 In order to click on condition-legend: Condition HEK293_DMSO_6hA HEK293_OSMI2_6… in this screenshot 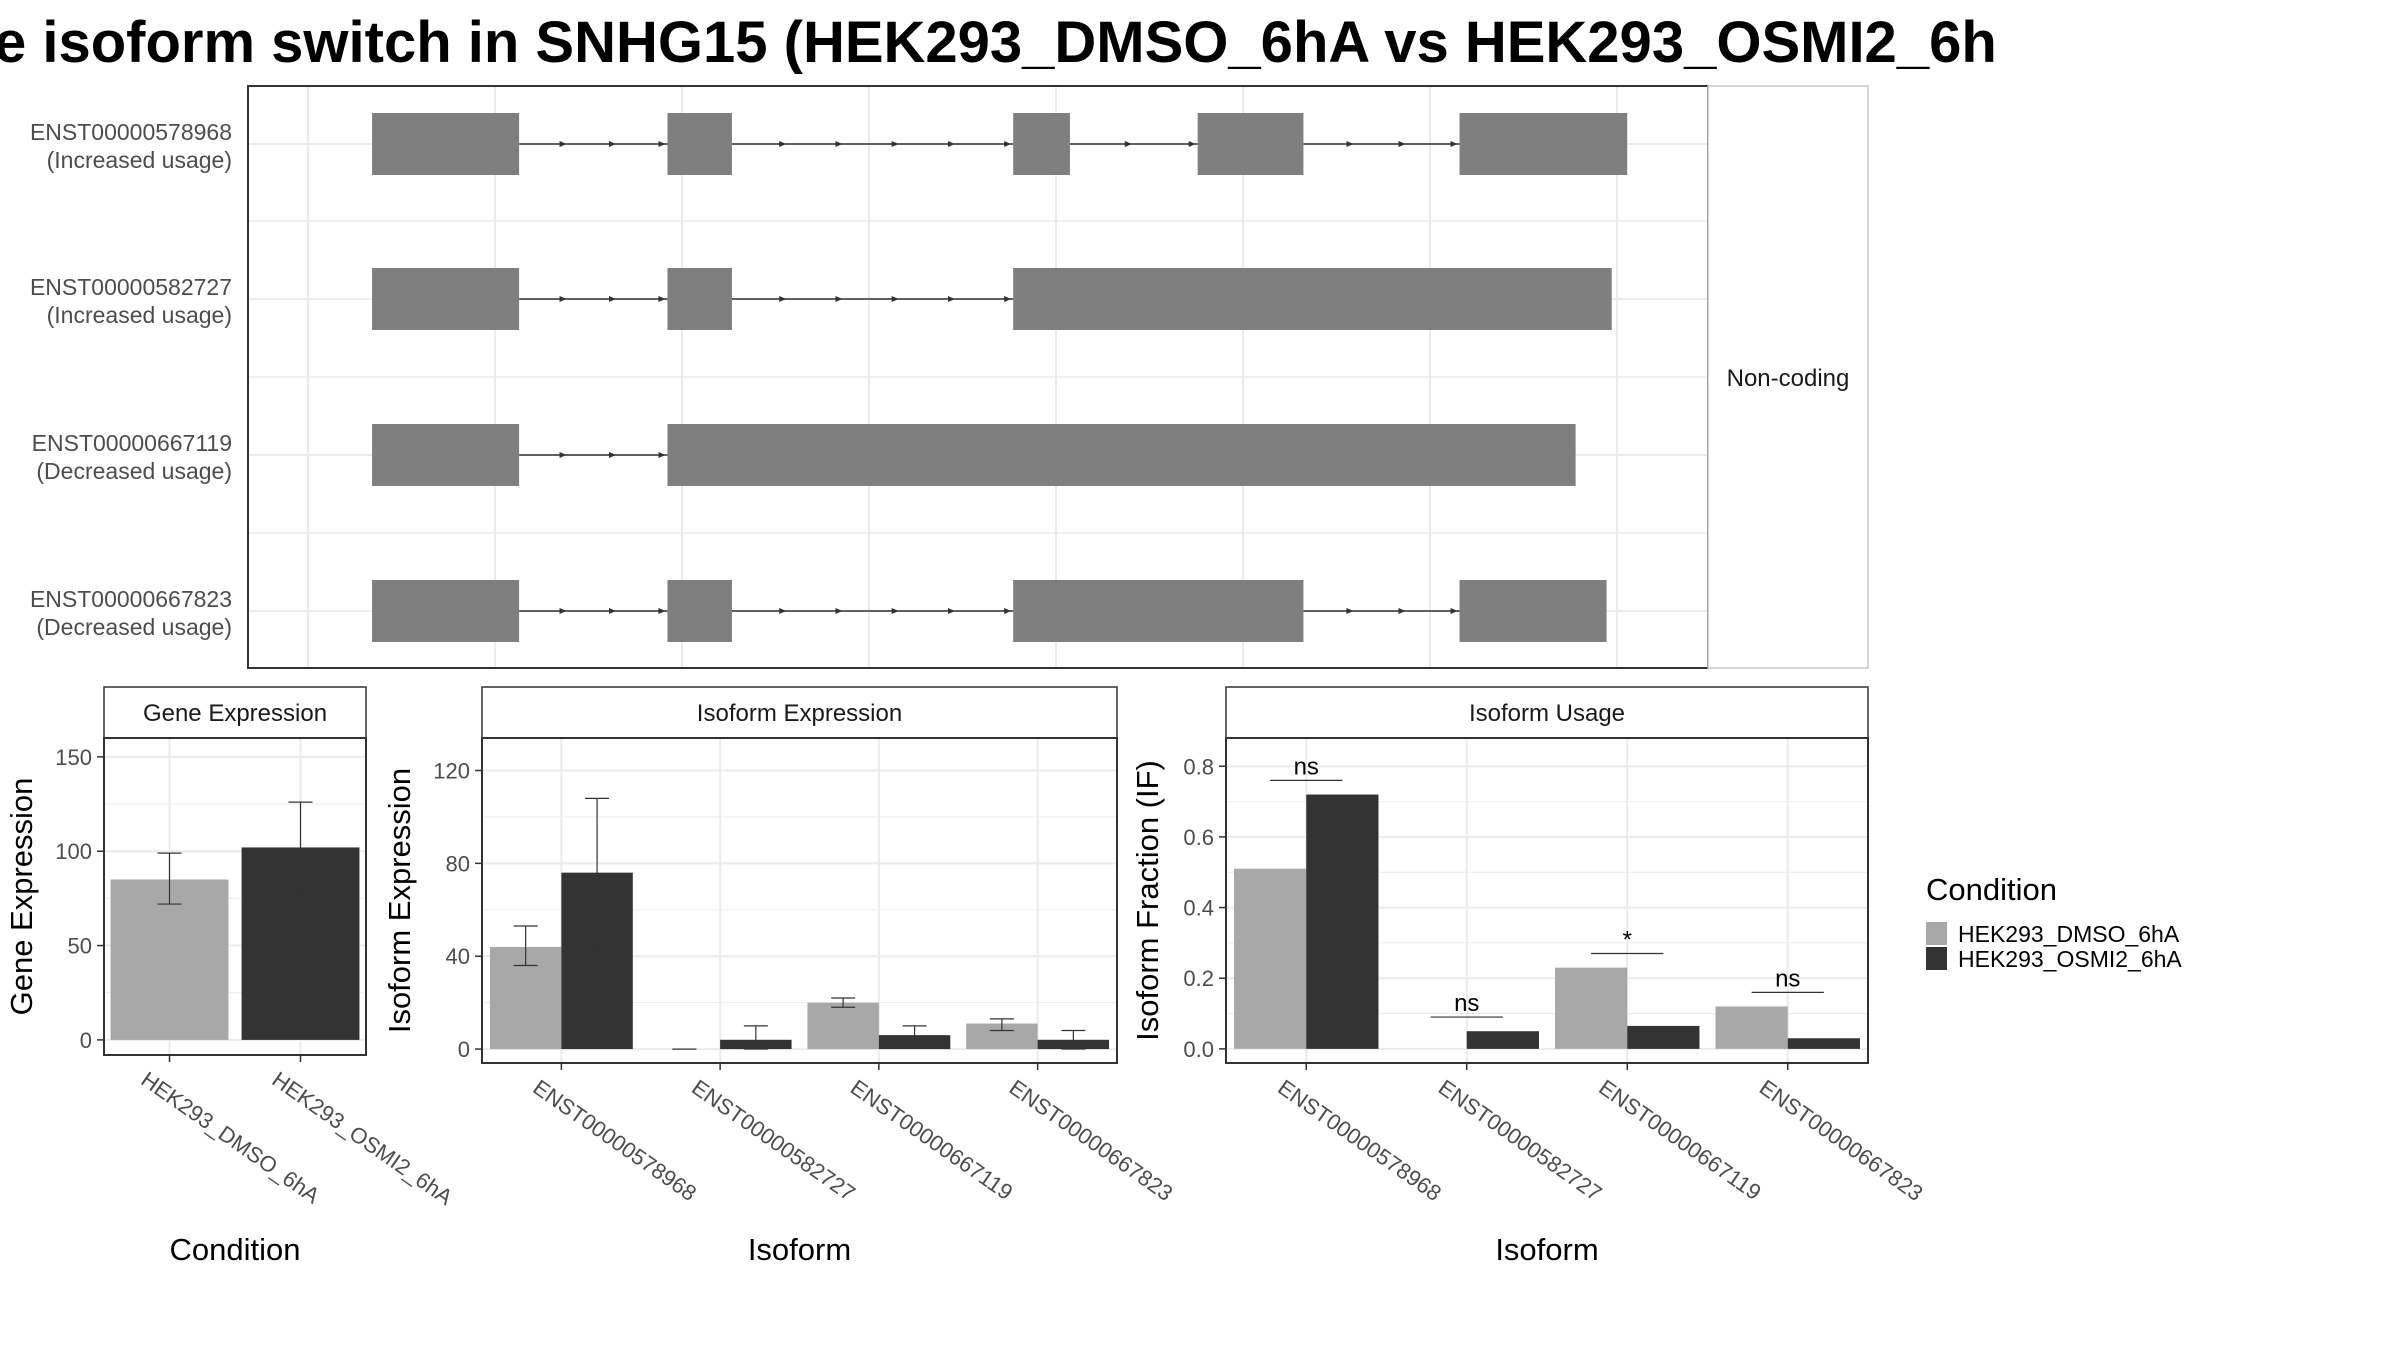, I will do `click(2054, 922)`.